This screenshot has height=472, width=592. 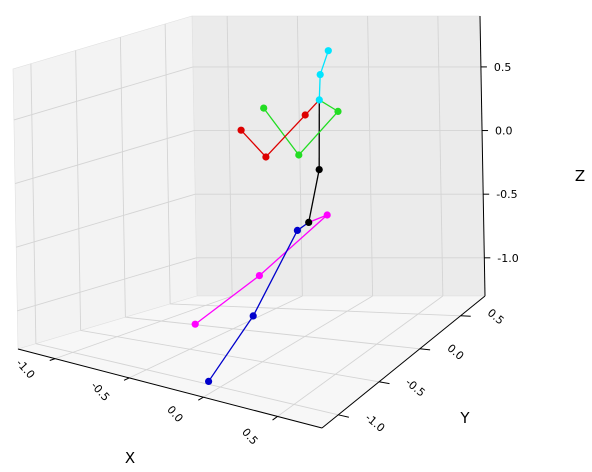 What do you see at coordinates (227, 300) in the screenshot?
I see `bone-l_knee-l_foot` at bounding box center [227, 300].